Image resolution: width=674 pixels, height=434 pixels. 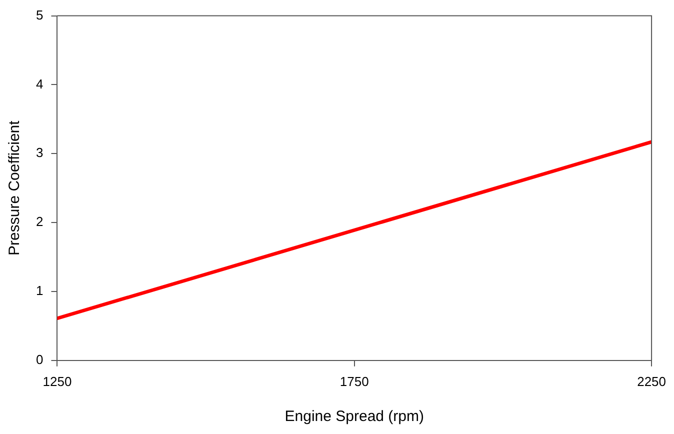 What do you see at coordinates (57, 381) in the screenshot?
I see `x-tick-label: 1250` at bounding box center [57, 381].